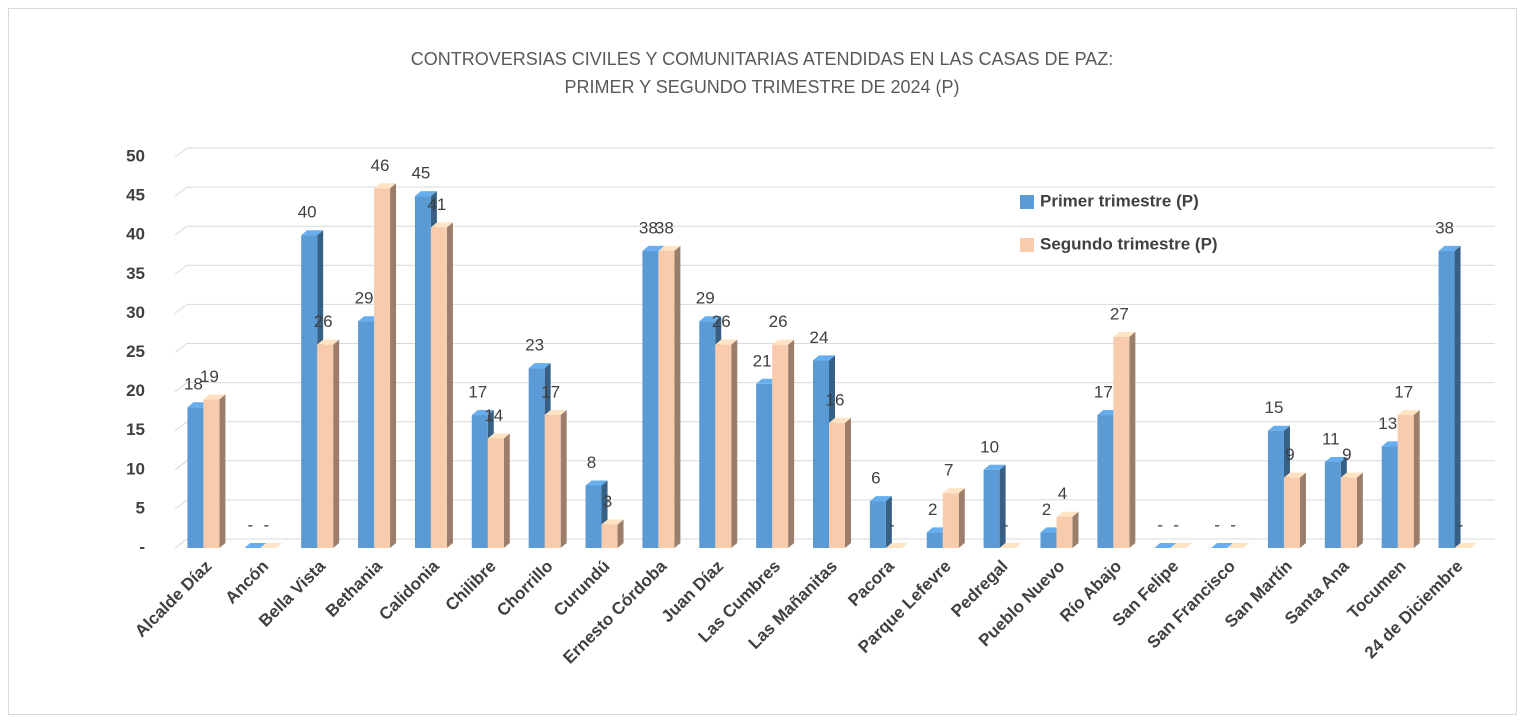 The width and height of the screenshot is (1525, 724). What do you see at coordinates (607, 501) in the screenshot?
I see `value-label: 3` at bounding box center [607, 501].